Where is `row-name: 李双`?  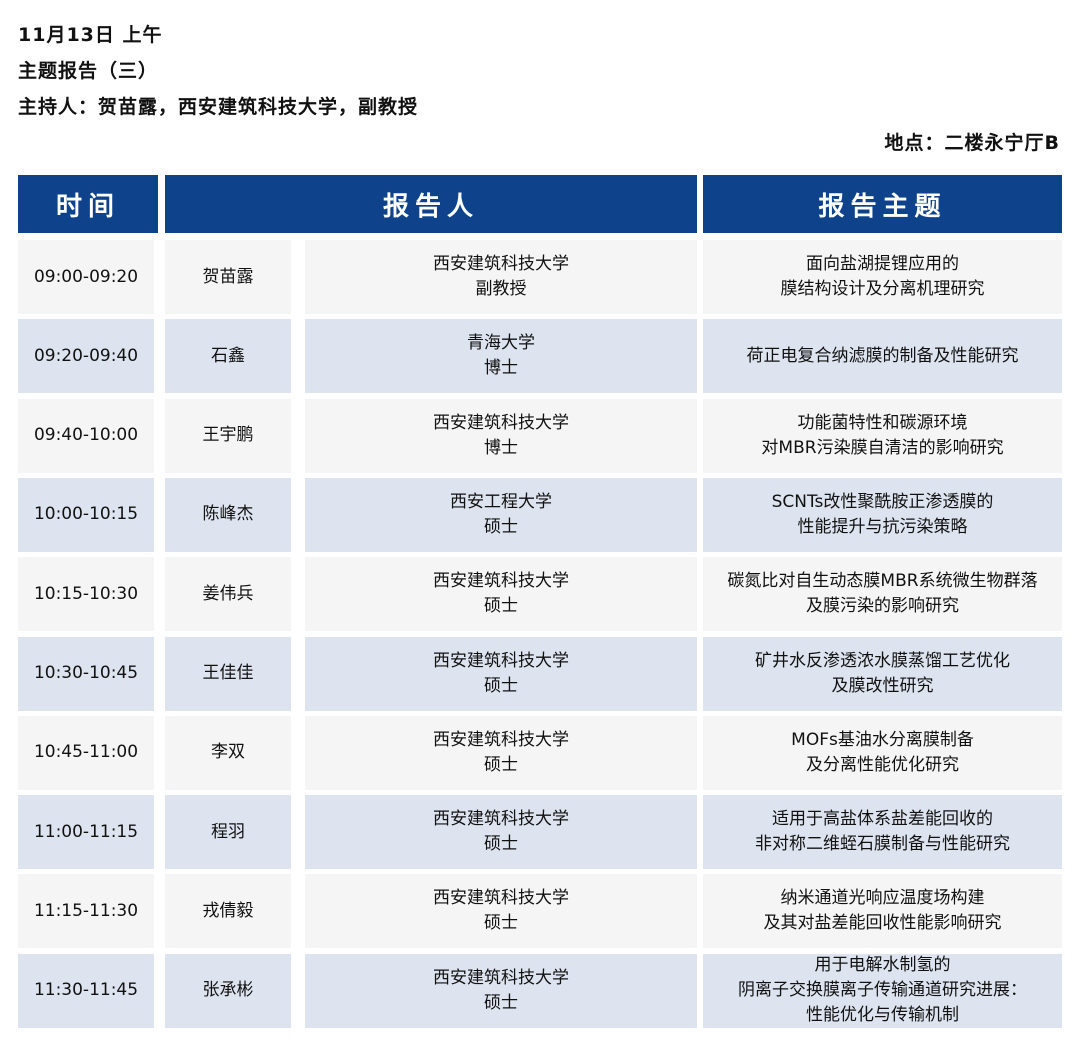 row-name: 李双 is located at coordinates (228, 752).